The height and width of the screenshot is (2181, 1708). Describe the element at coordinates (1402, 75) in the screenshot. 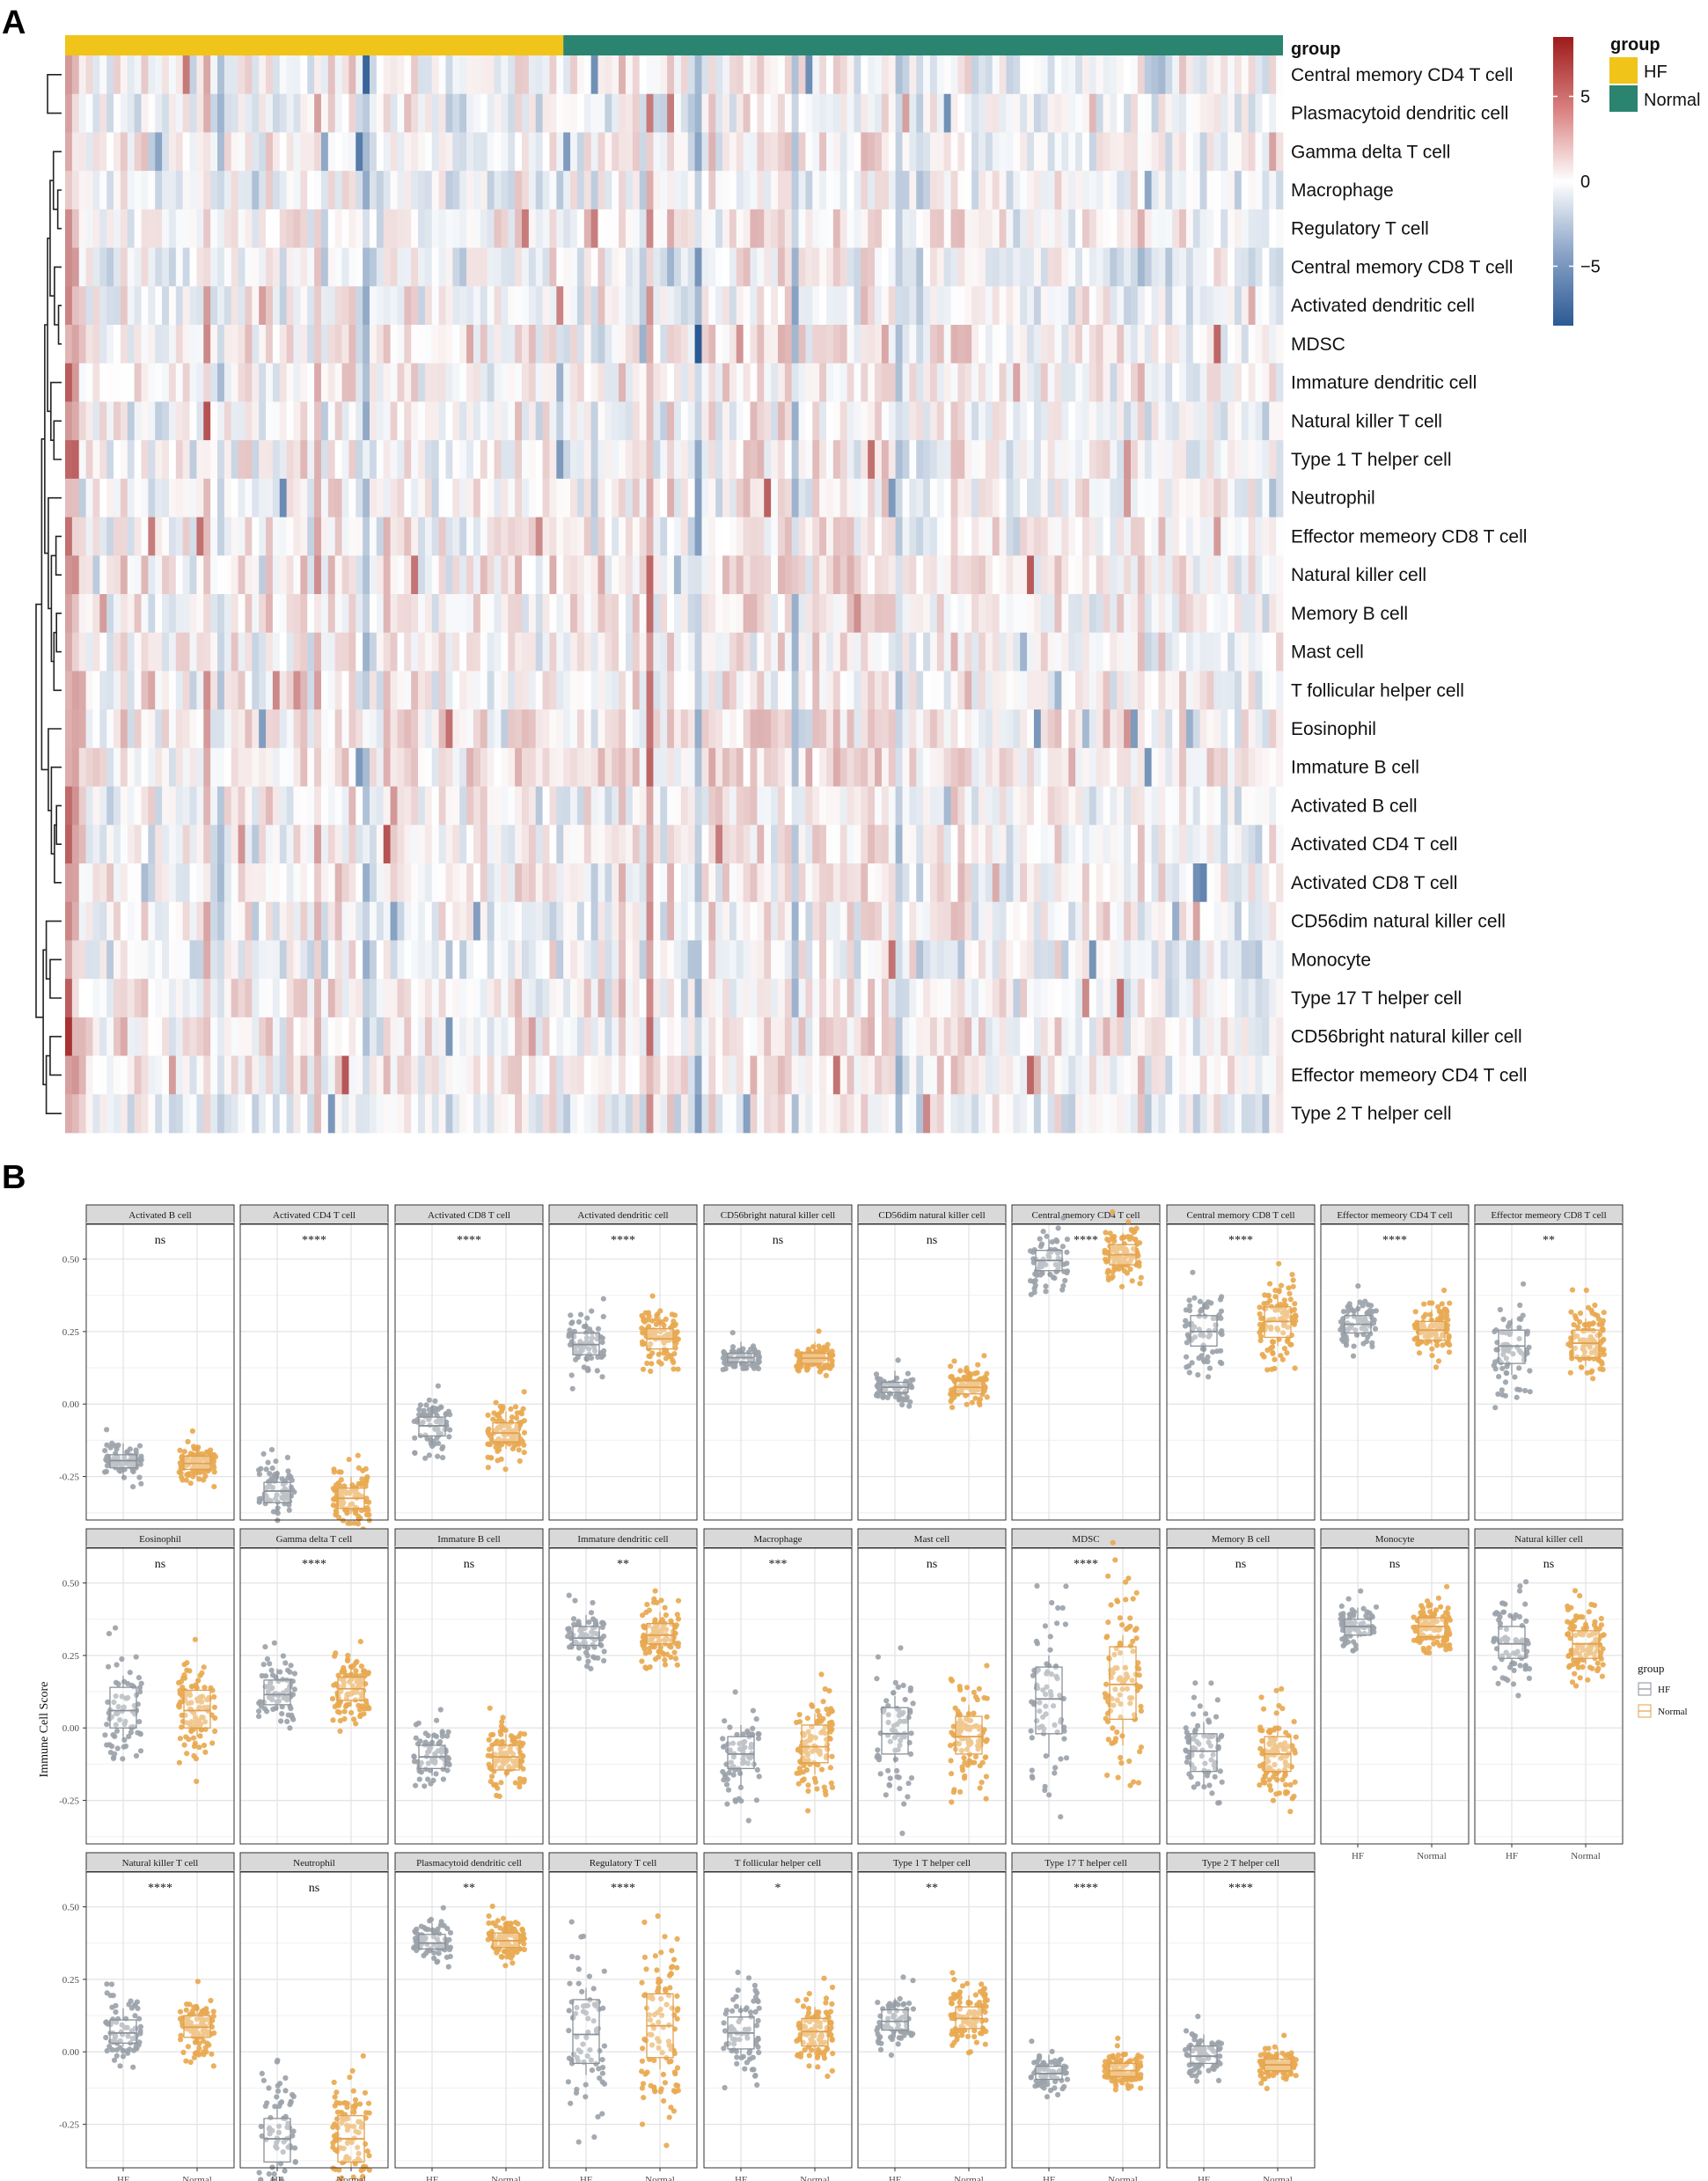

I see `row-label-central-memory-cd4-t-cell: Central memory CD4 T cell` at that location.